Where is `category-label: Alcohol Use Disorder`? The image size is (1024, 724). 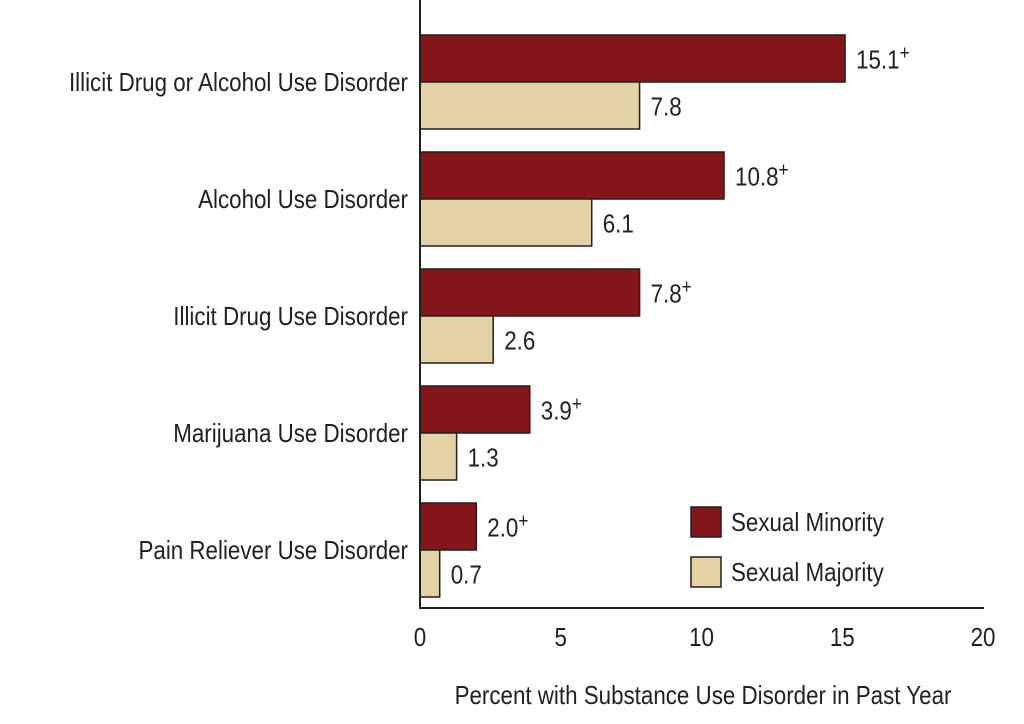 category-label: Alcohol Use Disorder is located at coordinates (303, 199).